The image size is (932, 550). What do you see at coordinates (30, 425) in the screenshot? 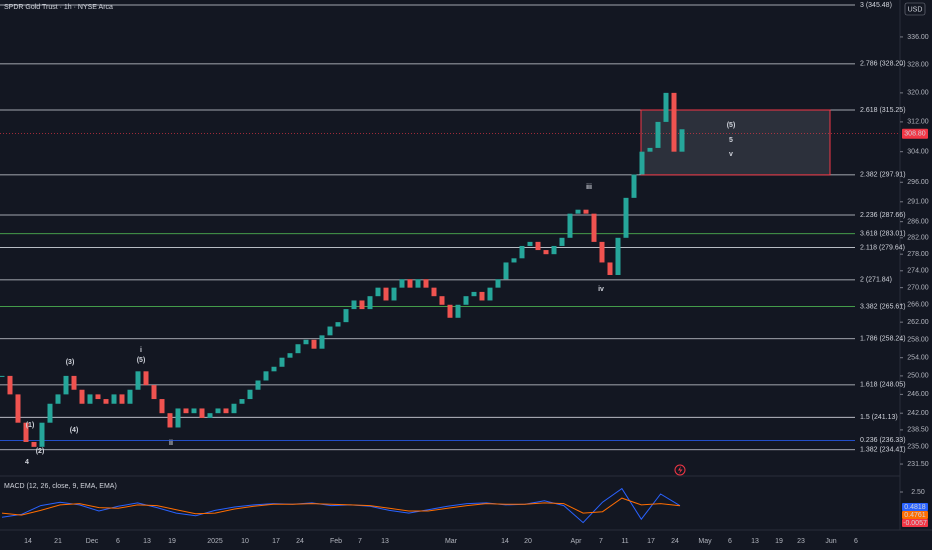
I see `wave-label: (1)` at bounding box center [30, 425].